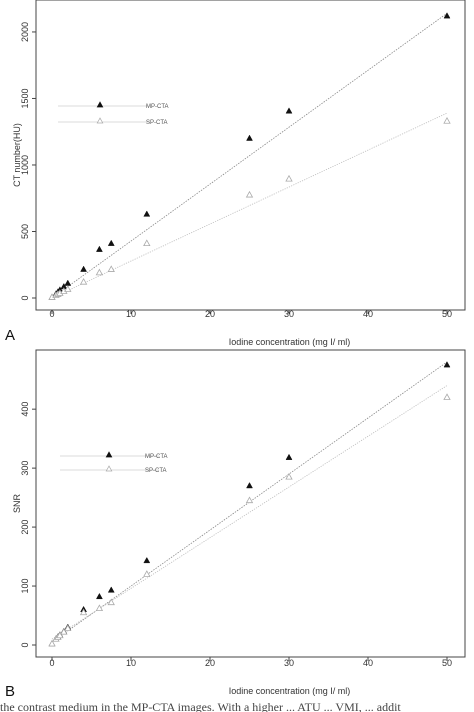 The height and width of the screenshot is (712, 474). I want to click on y-tick-label: 400, so click(25, 409).